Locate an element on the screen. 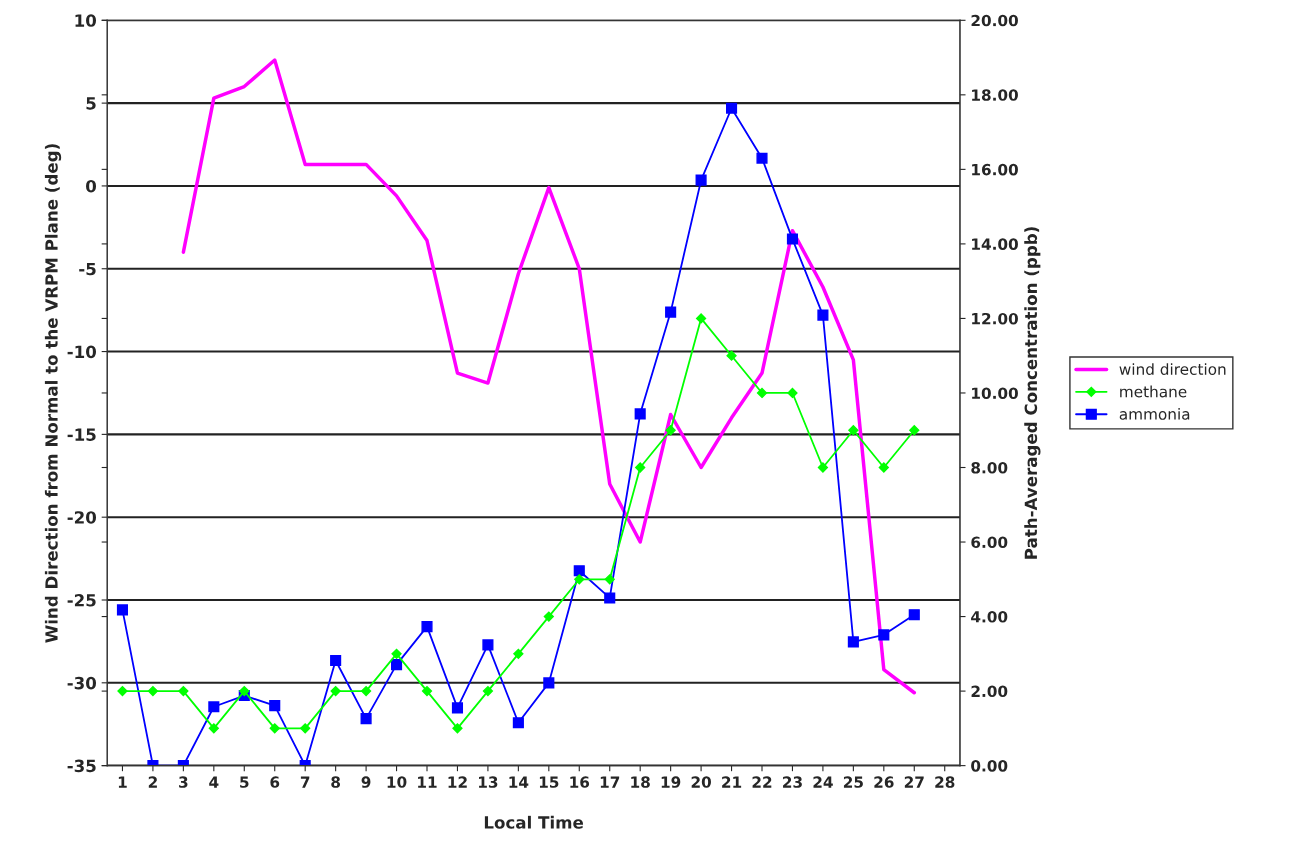  x-tick-label: 20 is located at coordinates (701, 782).